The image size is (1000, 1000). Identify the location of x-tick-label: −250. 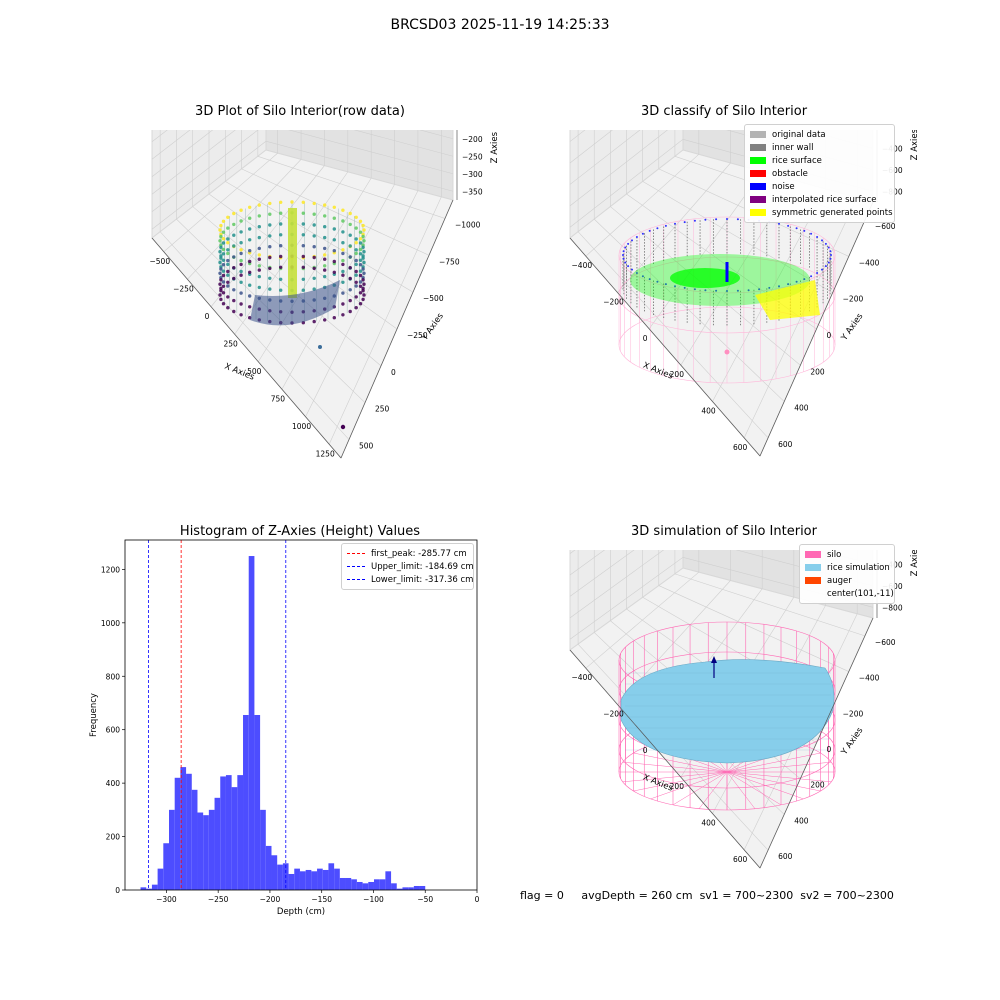
(218, 899).